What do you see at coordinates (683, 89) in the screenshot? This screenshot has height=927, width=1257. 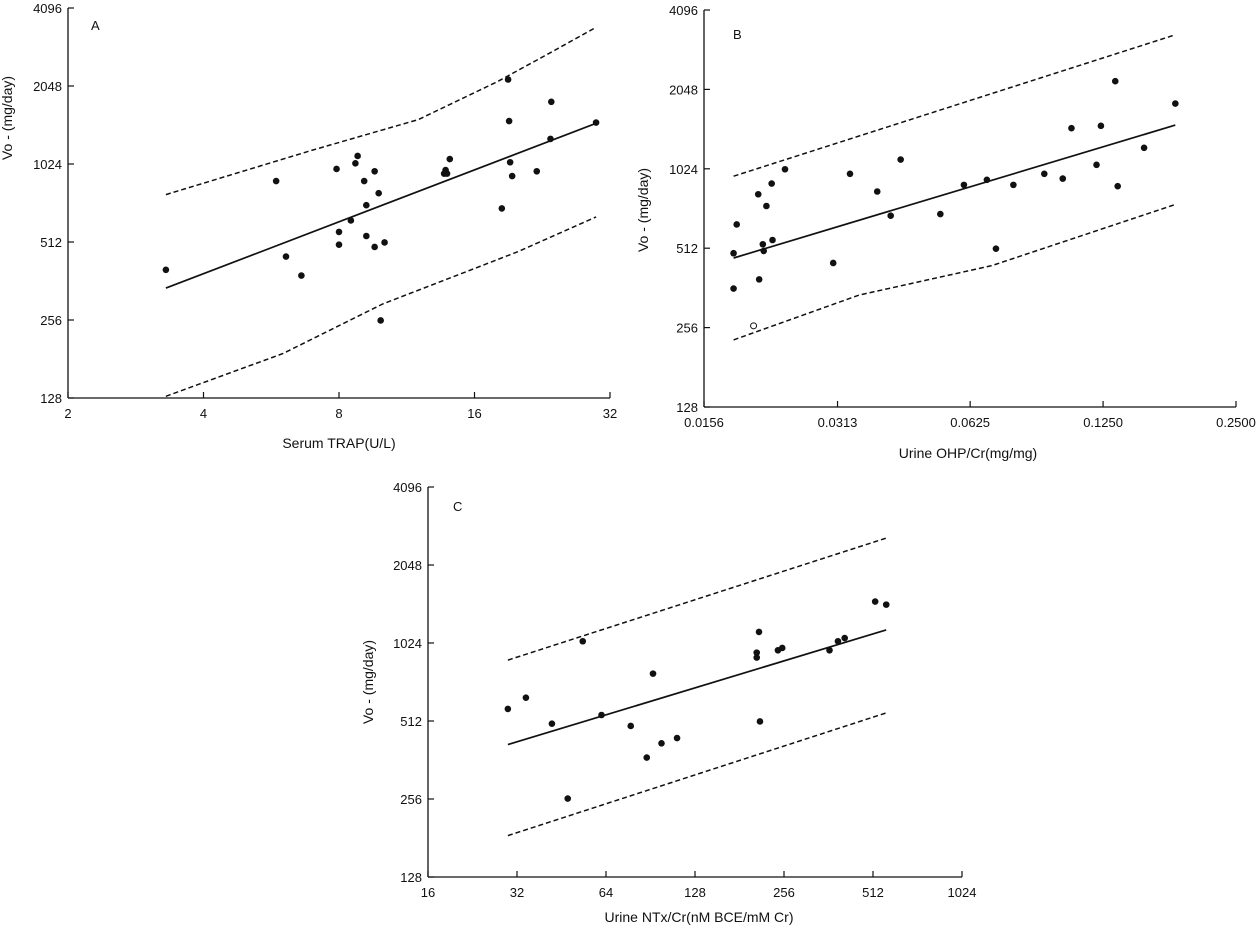 I see `panel-b-ytick-label-4: 2048` at bounding box center [683, 89].